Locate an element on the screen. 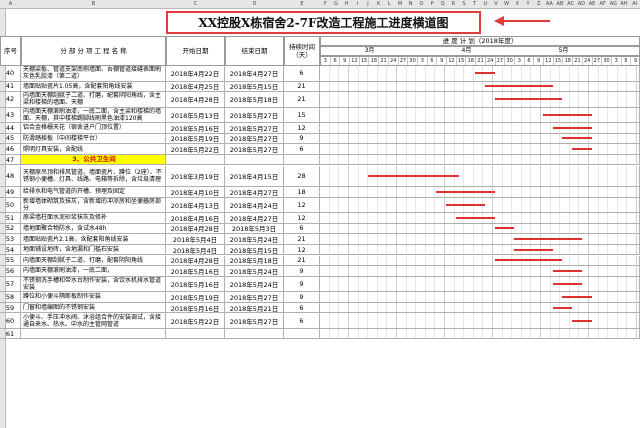 This screenshot has width=640, height=428. column-letter: S is located at coordinates (464, 4).